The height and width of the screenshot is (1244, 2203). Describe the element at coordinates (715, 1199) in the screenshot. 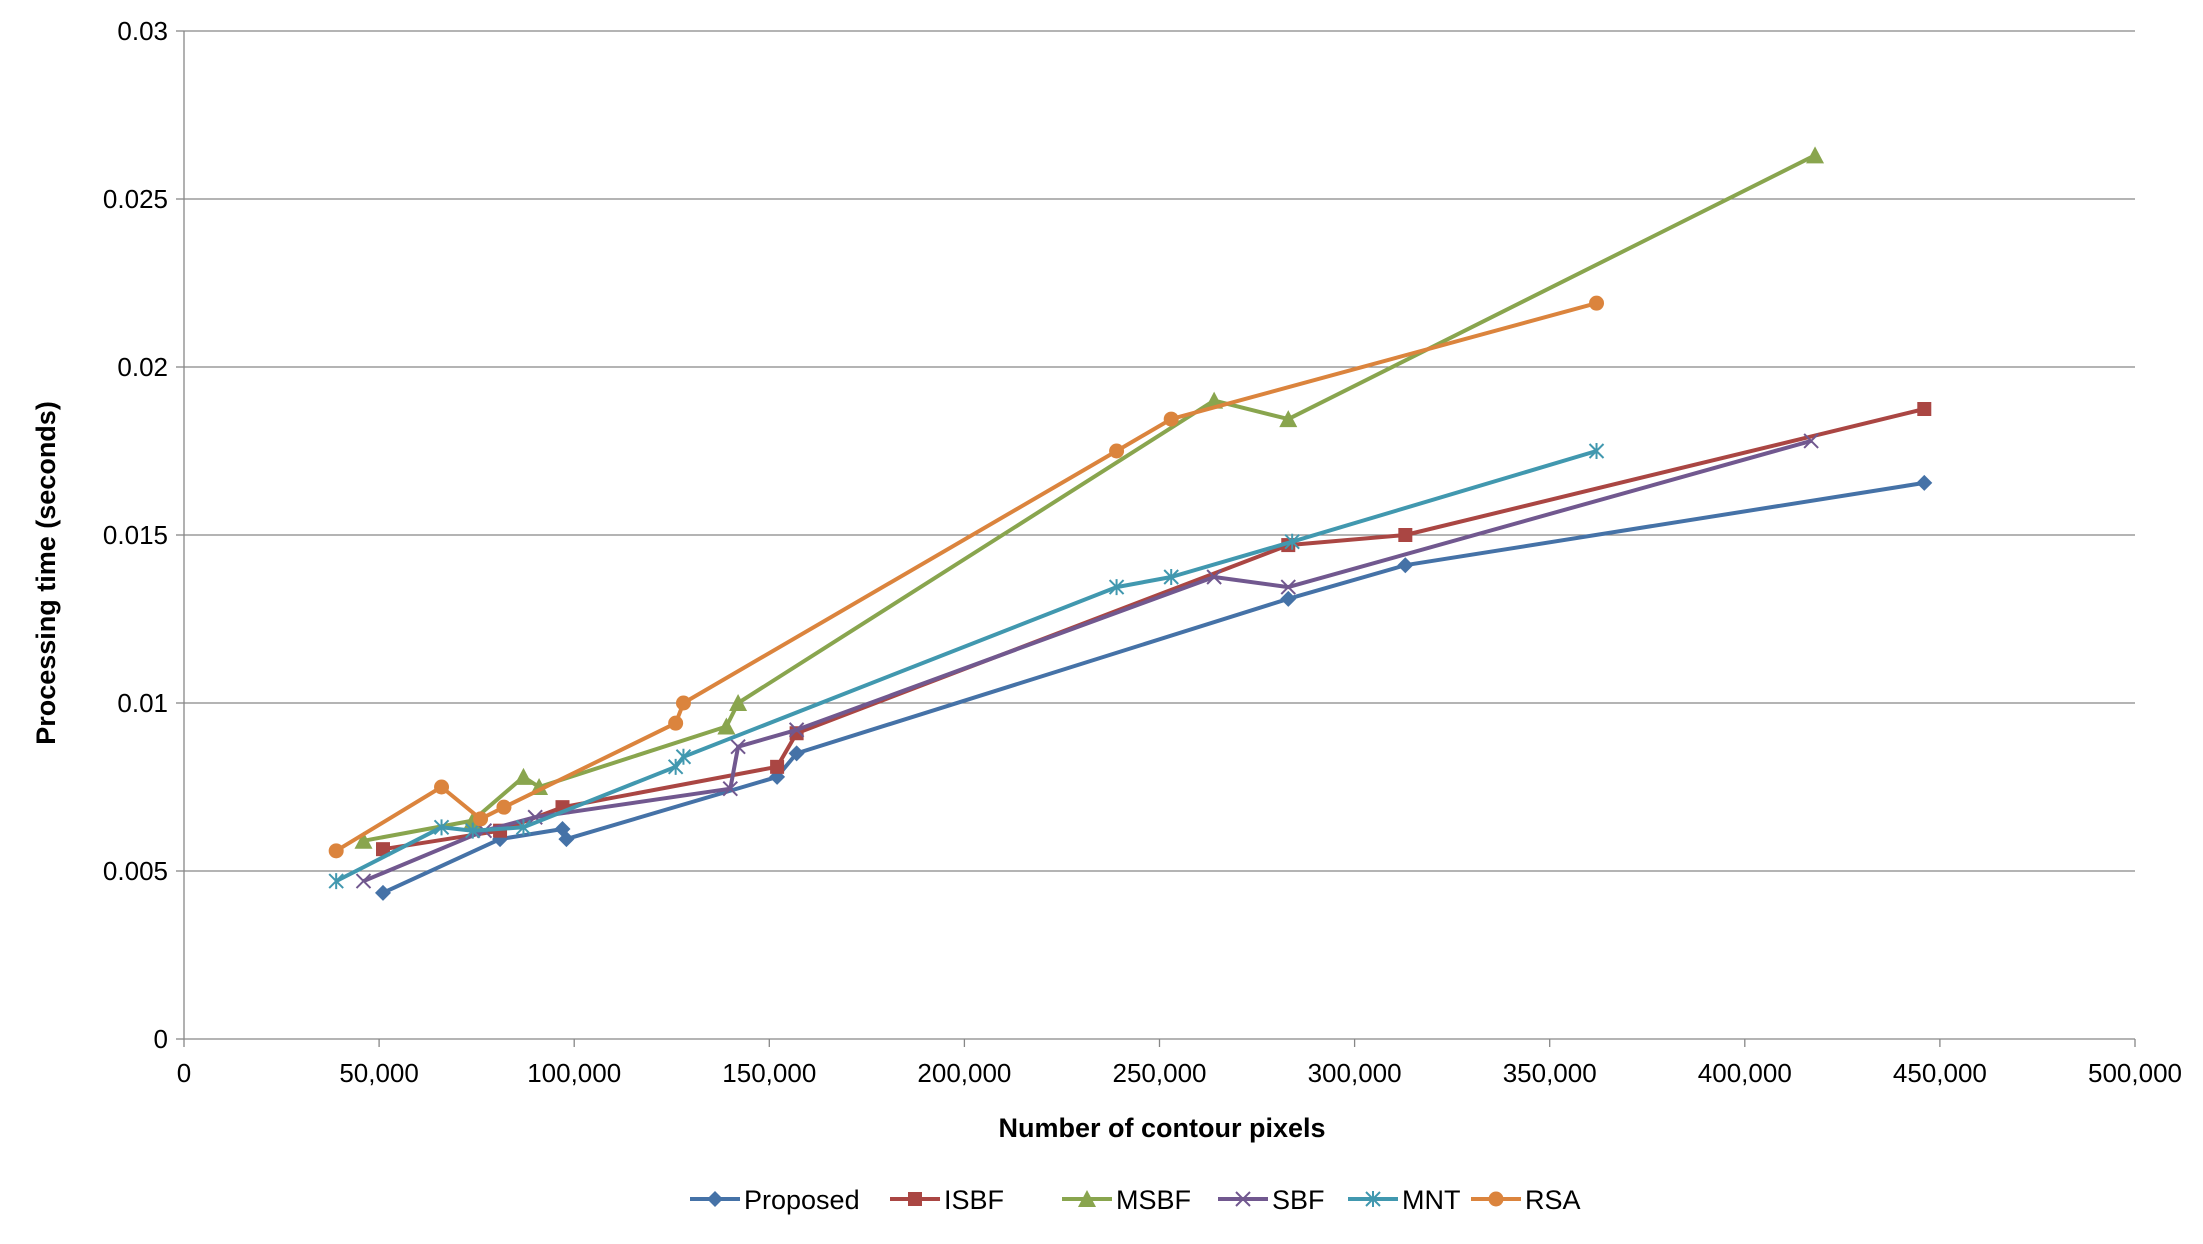

I see `legend-marker-proposed` at that location.